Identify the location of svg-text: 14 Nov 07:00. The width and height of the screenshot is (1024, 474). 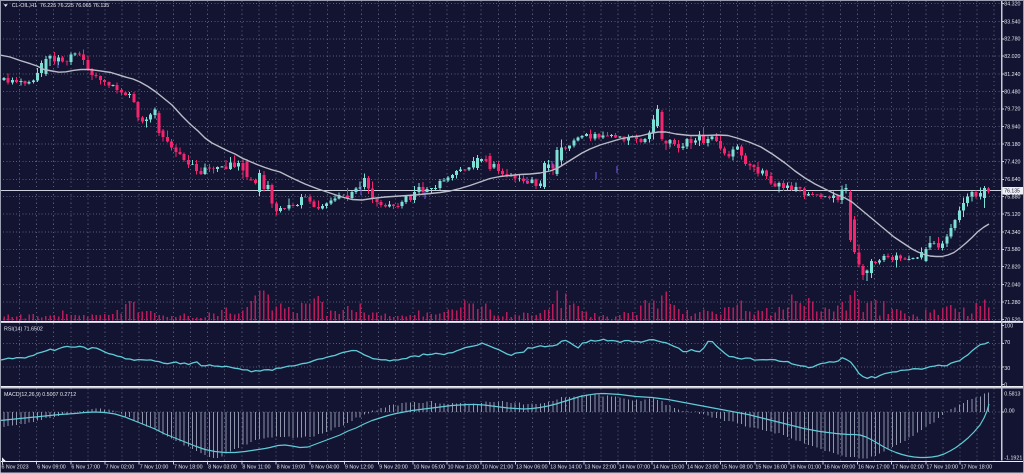
(635, 468).